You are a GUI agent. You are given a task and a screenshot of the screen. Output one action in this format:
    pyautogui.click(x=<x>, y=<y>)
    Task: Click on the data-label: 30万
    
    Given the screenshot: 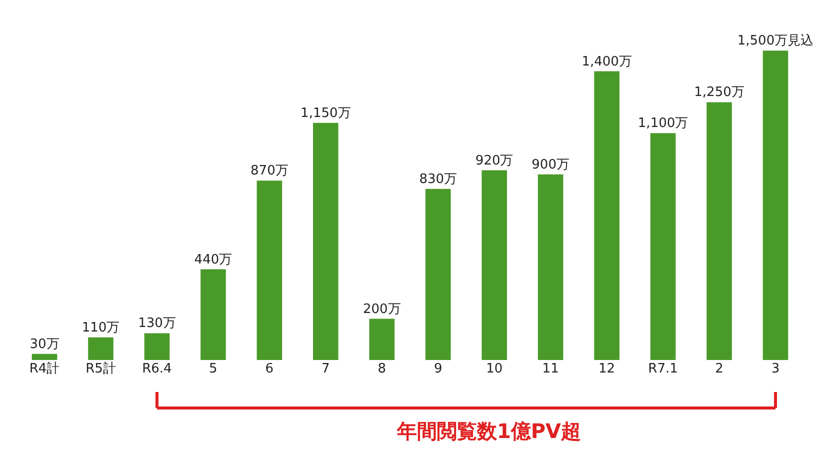 What is the action you would take?
    pyautogui.click(x=45, y=344)
    